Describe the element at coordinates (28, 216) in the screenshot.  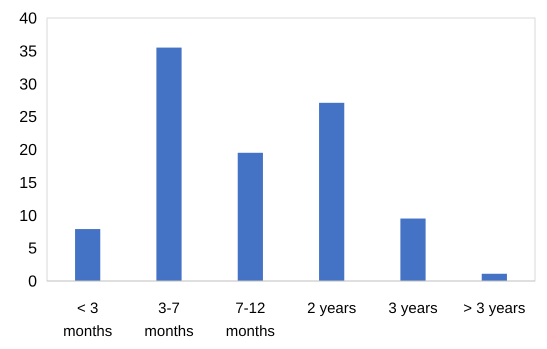
I see `y-tick-label: 10` at that location.